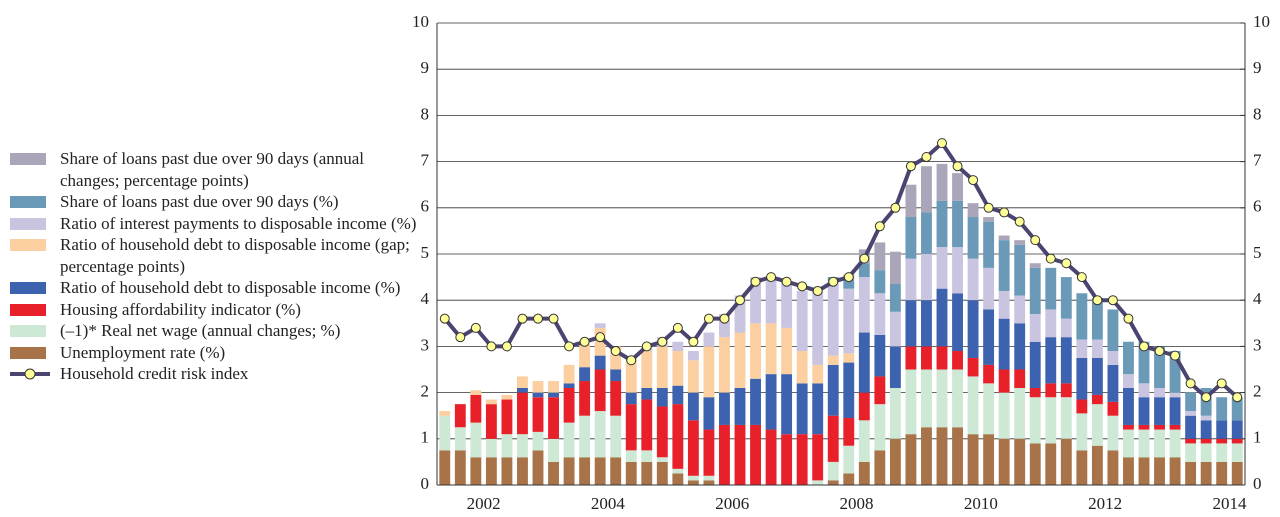 This screenshot has height=517, width=1280. Describe the element at coordinates (1257, 344) in the screenshot. I see `y2-tick-label: 3` at that location.